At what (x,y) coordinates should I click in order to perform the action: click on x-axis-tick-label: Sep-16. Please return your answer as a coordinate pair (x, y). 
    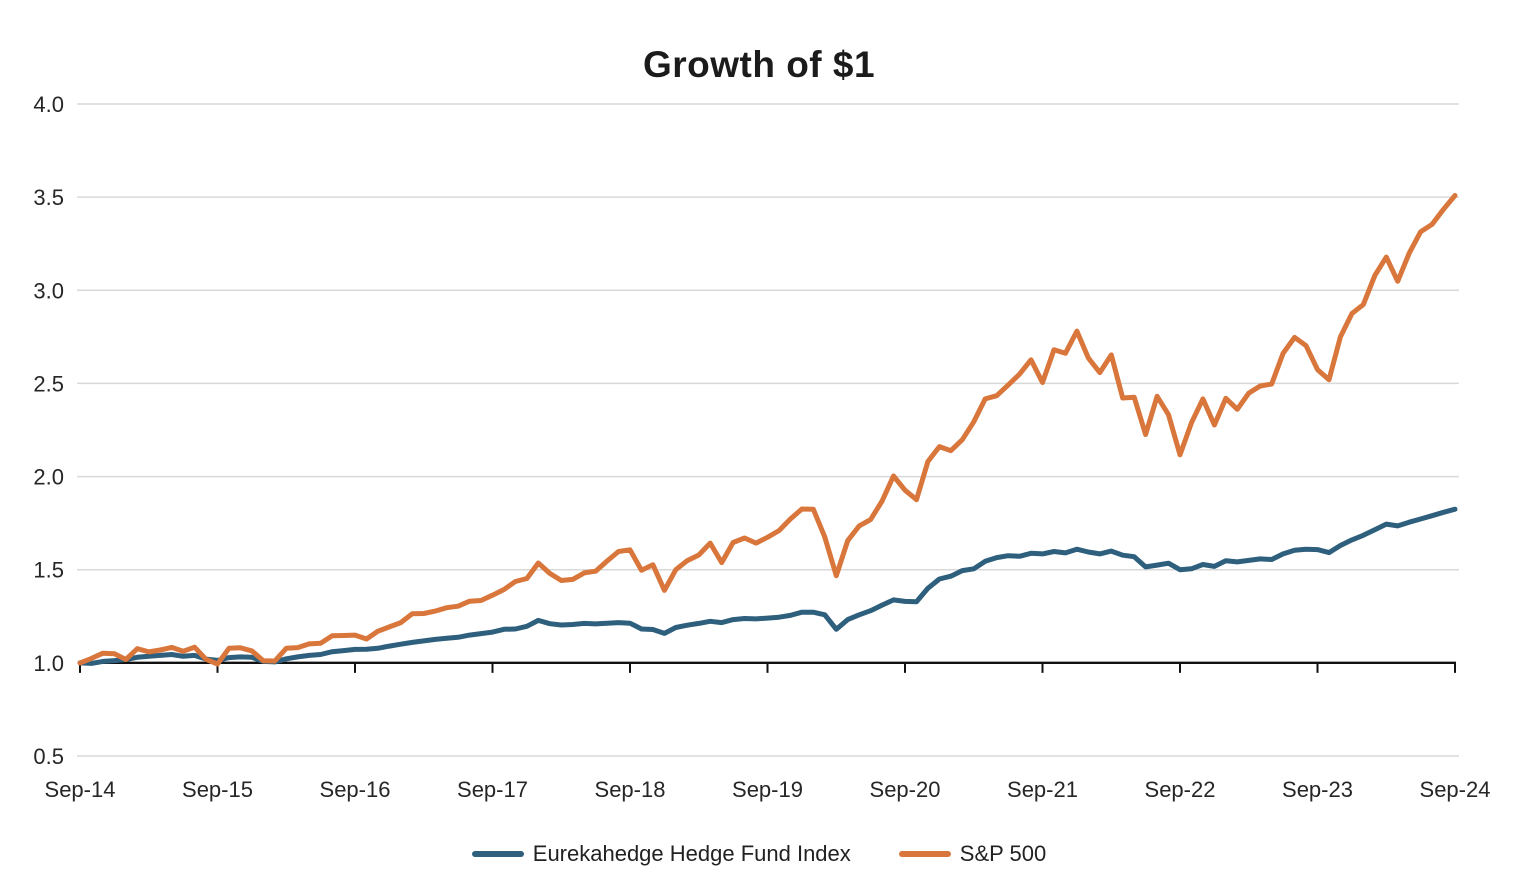
    Looking at the image, I should click on (355, 789).